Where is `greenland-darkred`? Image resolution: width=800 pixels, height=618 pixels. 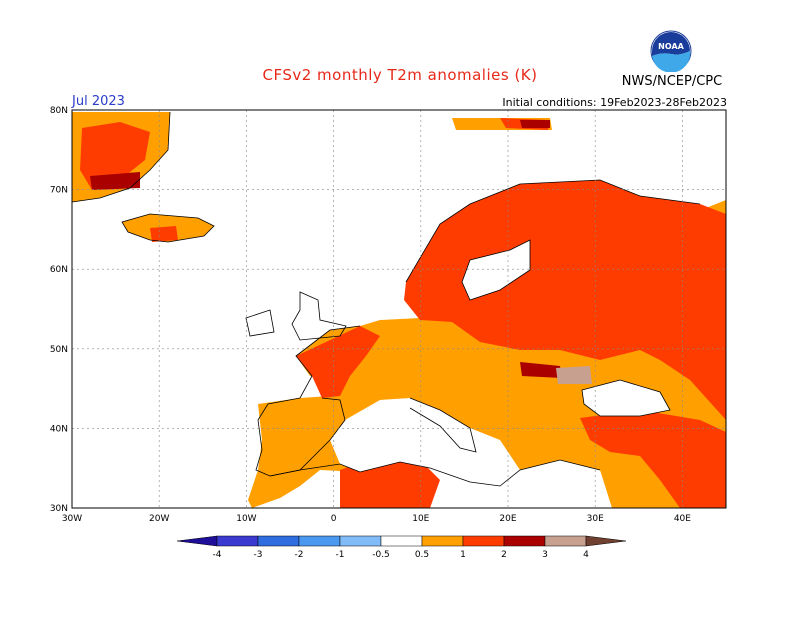
greenland-darkred is located at coordinates (115, 181).